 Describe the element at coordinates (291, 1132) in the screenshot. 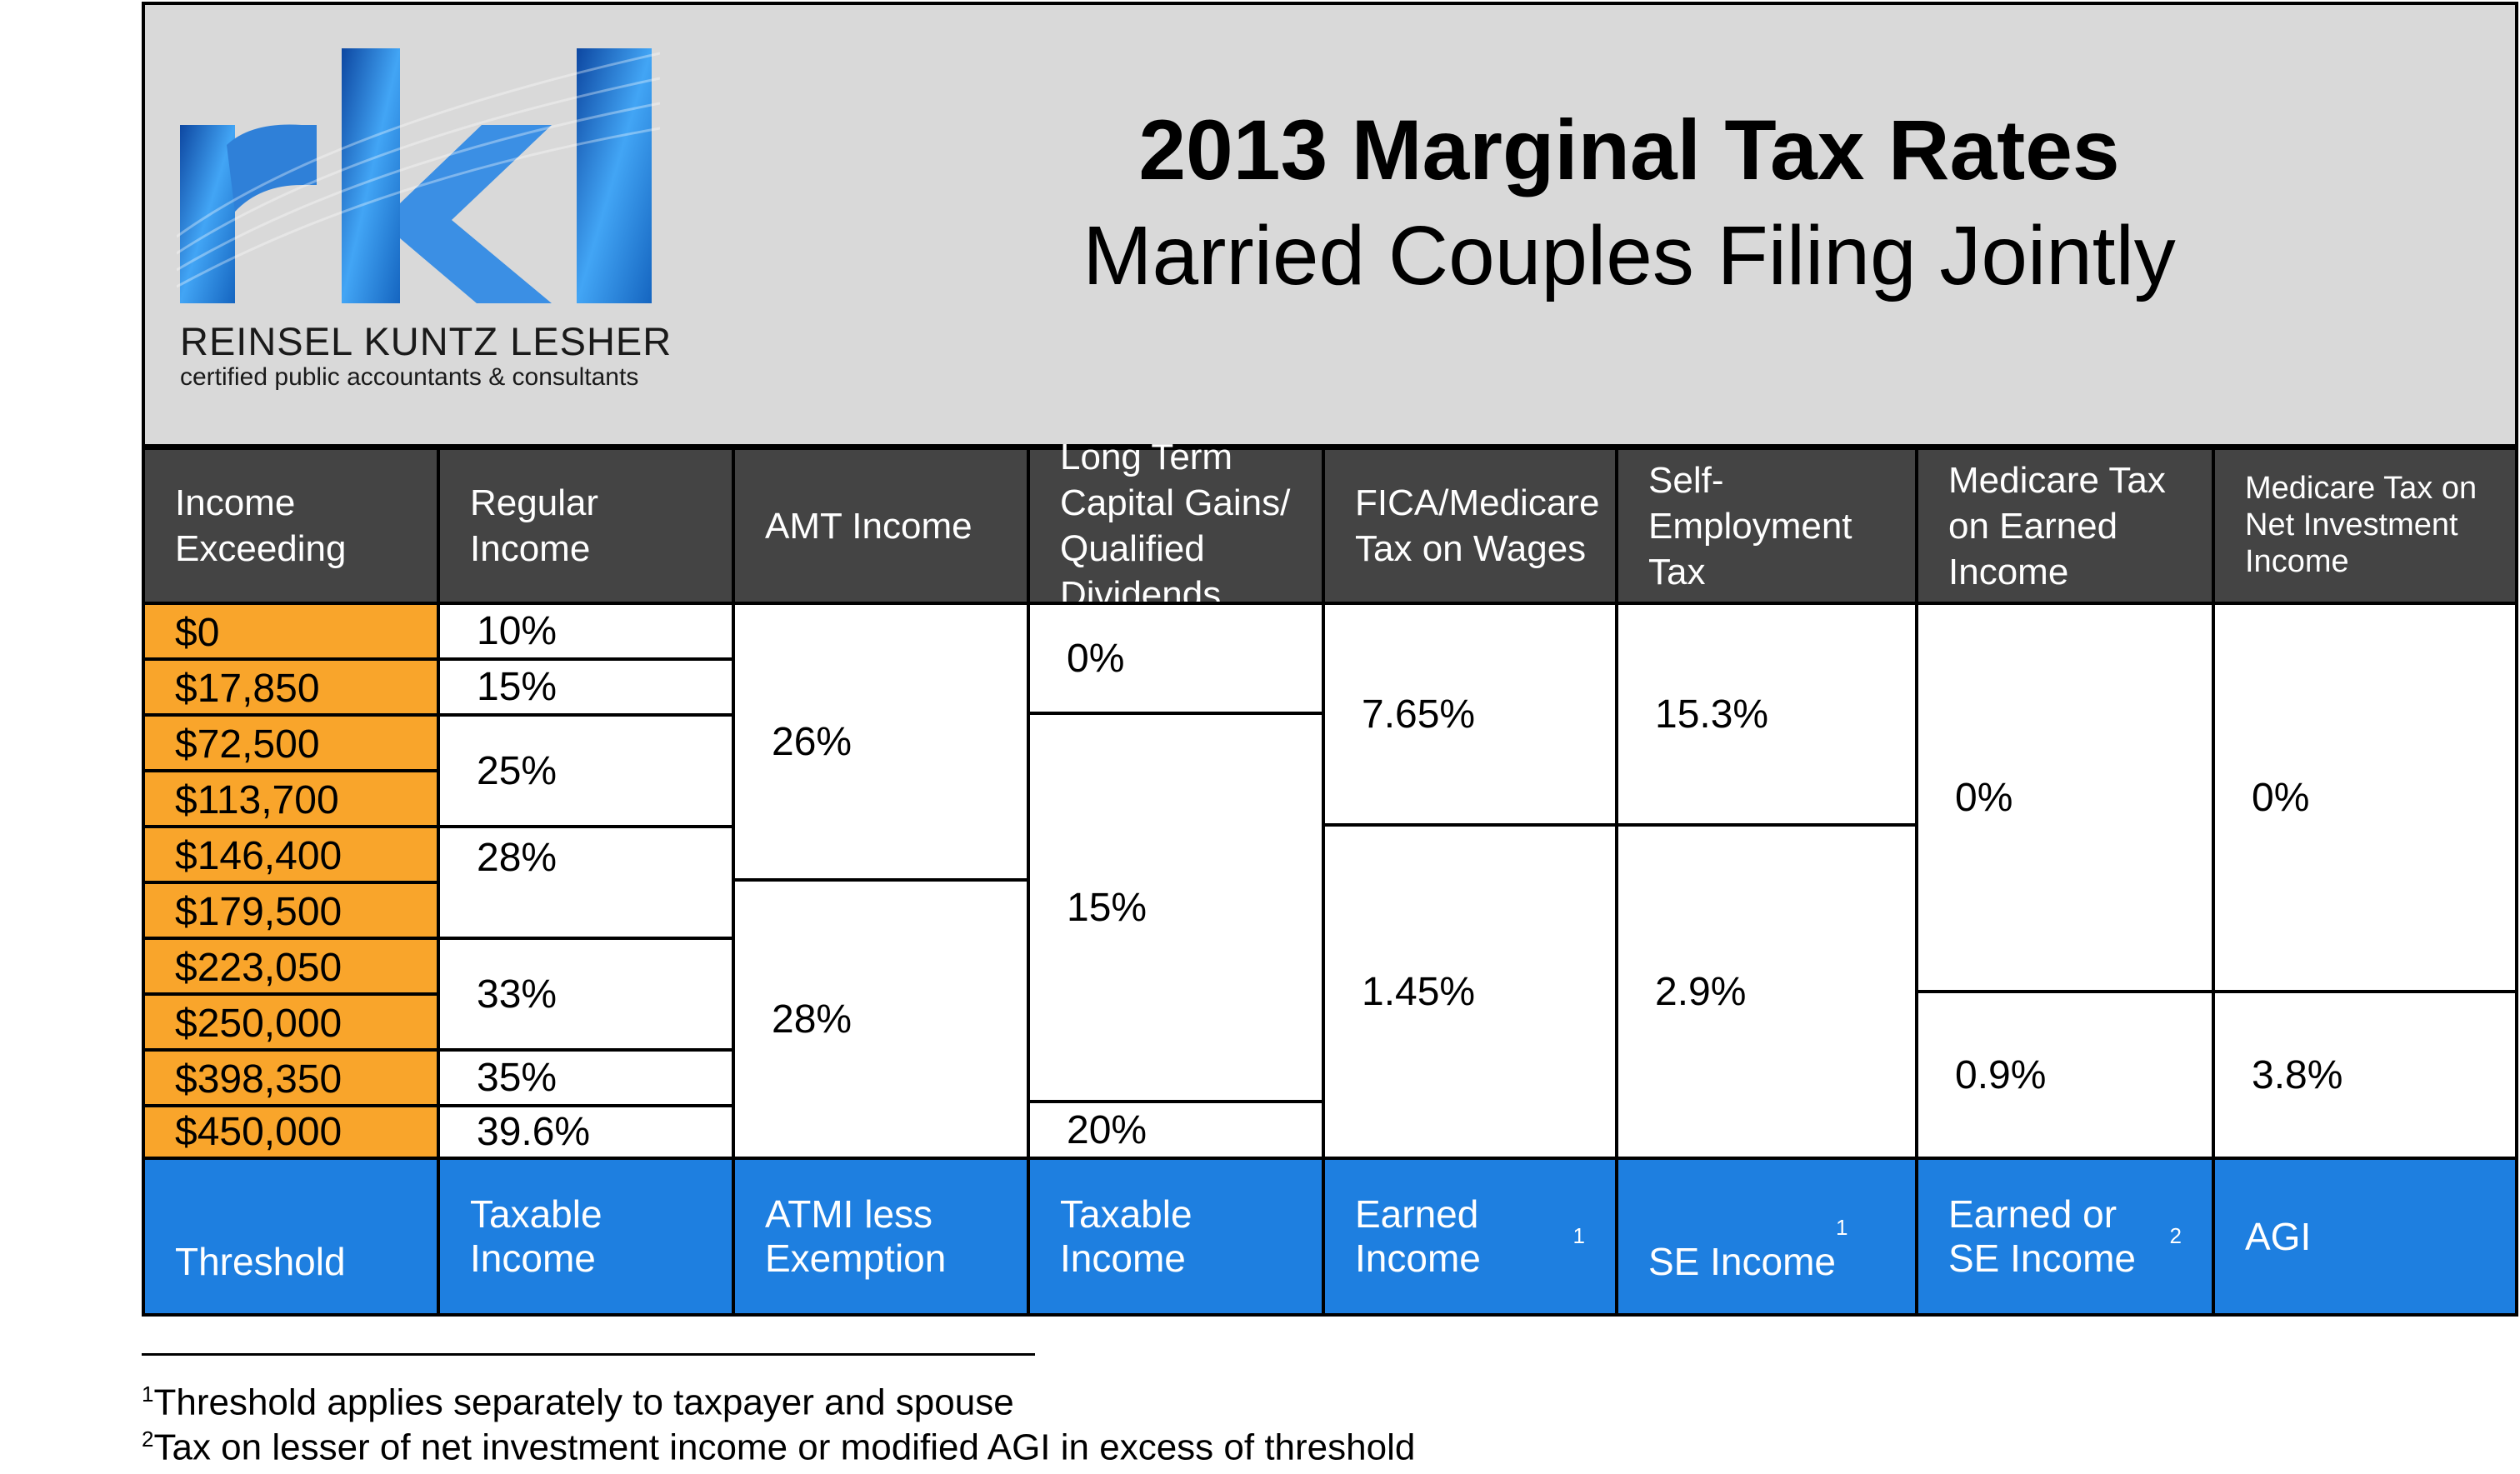

I see `threshold-cell: $450,000` at that location.